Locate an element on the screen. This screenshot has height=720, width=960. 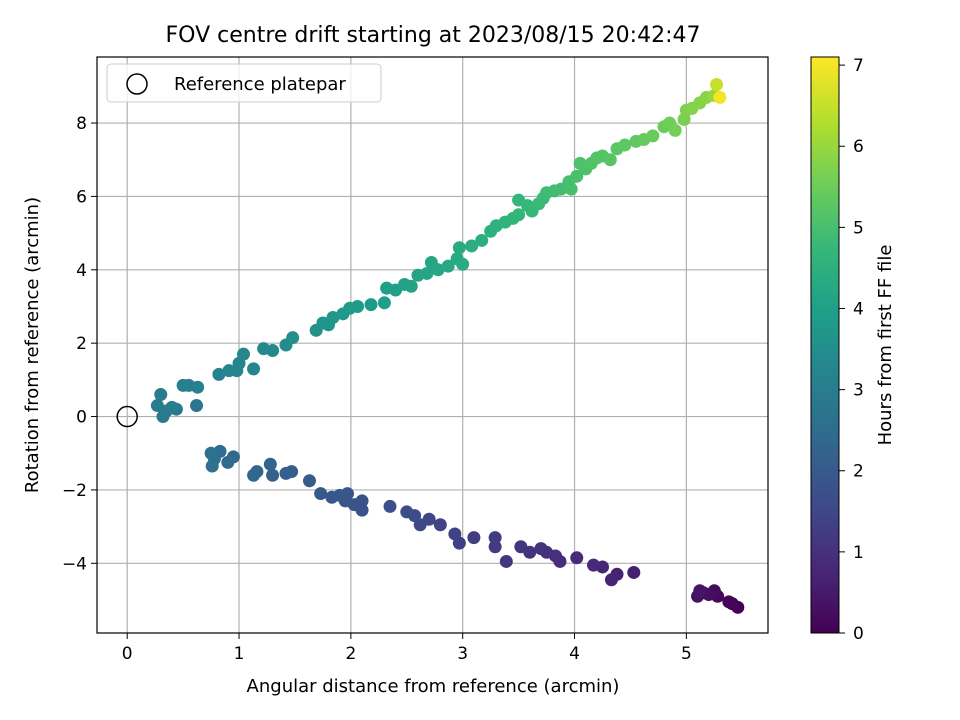
reference-platepar-marker is located at coordinates (127, 416).